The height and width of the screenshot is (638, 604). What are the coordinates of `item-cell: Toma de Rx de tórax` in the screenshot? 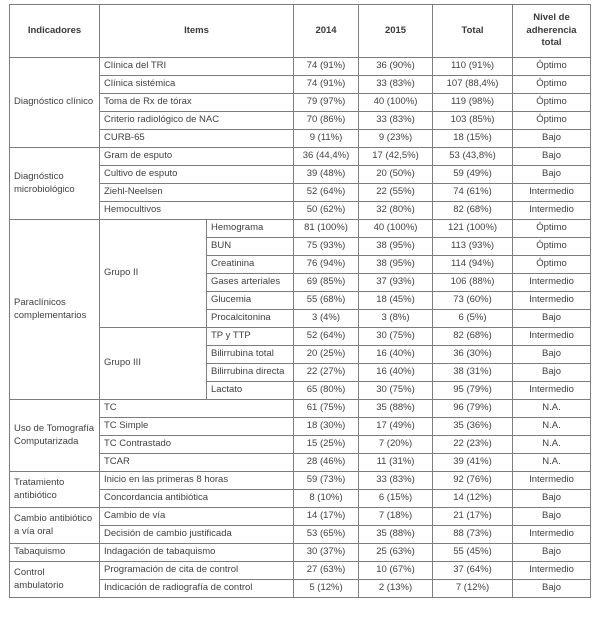 It's located at (196, 102).